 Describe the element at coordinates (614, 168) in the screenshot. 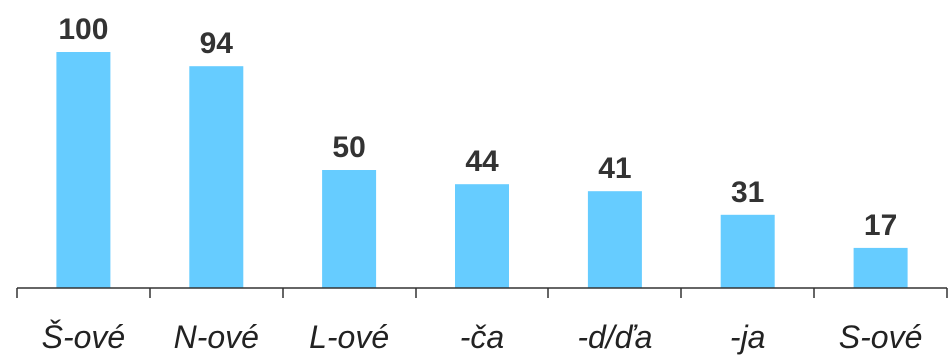

I see `bar-value-label: 41` at that location.